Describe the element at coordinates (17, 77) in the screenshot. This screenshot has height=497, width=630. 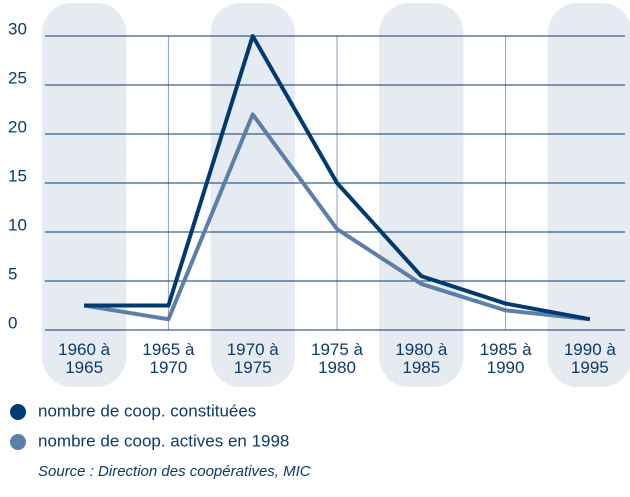
I see `y-tick-label: 25` at that location.